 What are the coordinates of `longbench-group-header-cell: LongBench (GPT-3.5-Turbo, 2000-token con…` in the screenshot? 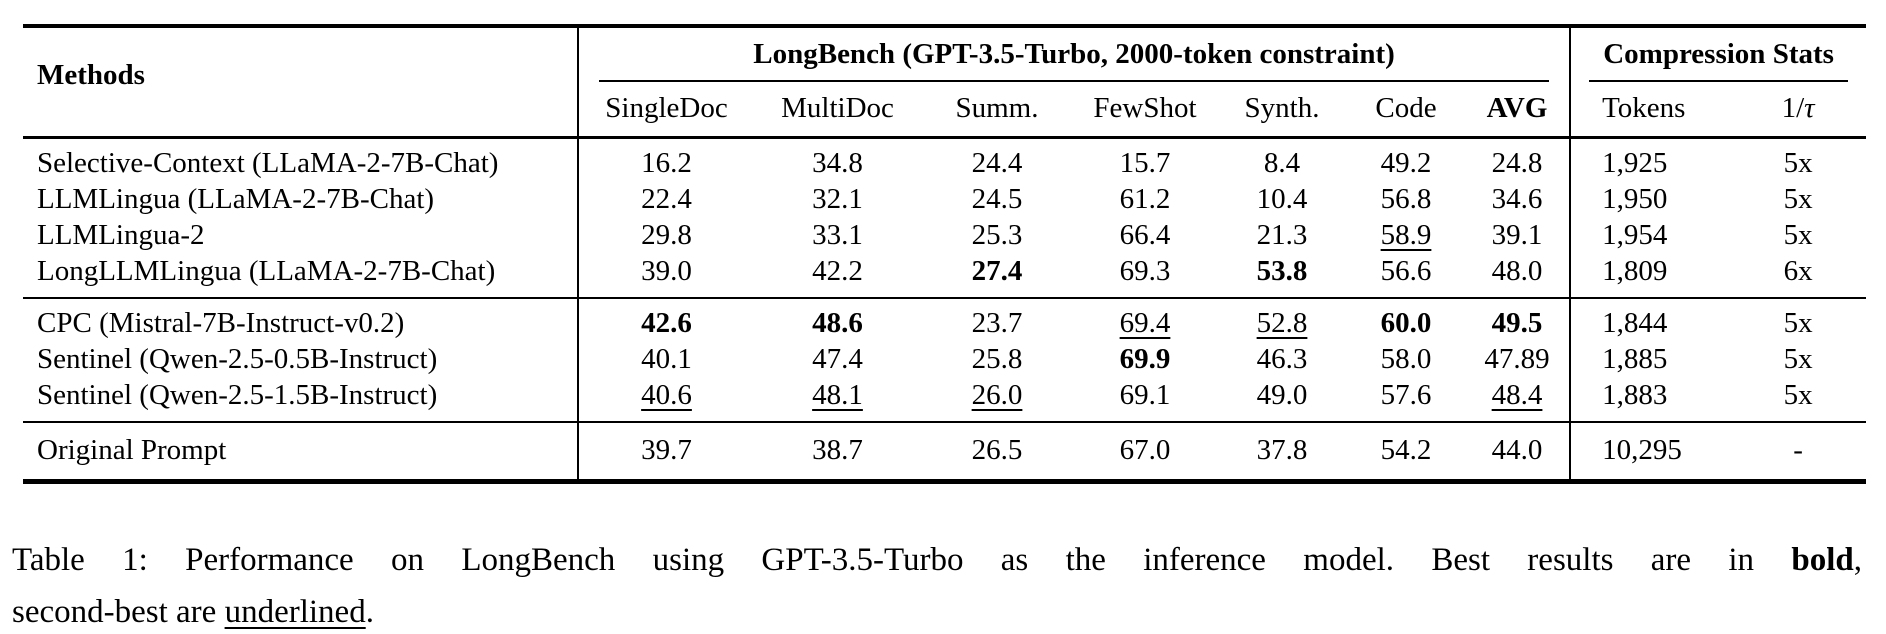 It's located at (1073, 54).